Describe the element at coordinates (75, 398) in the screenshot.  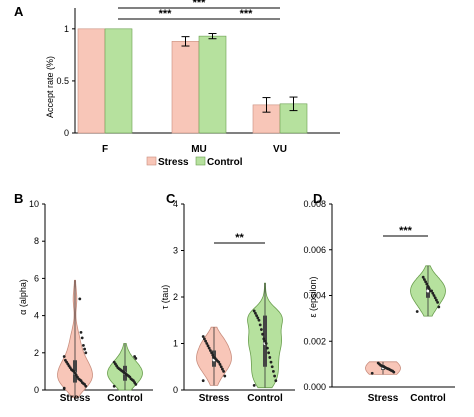
I see `panel-b-category-label: Stress` at that location.